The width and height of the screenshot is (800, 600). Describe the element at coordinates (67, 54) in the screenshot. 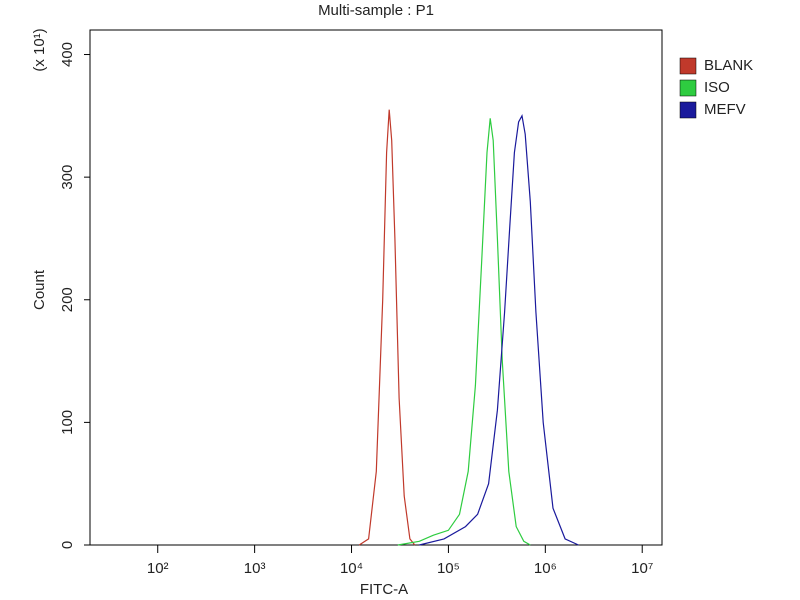

I see `y-tick-label: 400` at that location.